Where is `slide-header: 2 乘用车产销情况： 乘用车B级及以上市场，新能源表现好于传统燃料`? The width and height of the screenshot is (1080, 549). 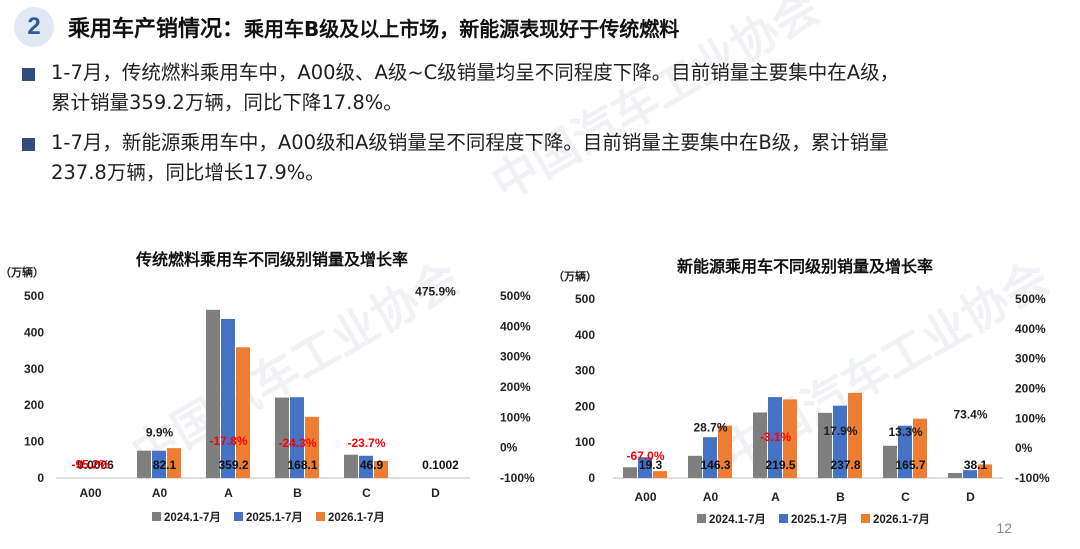 slide-header: 2 乘用车产销情况： 乘用车B级及以上市场，新能源表现好于传统燃料 is located at coordinates (346, 27).